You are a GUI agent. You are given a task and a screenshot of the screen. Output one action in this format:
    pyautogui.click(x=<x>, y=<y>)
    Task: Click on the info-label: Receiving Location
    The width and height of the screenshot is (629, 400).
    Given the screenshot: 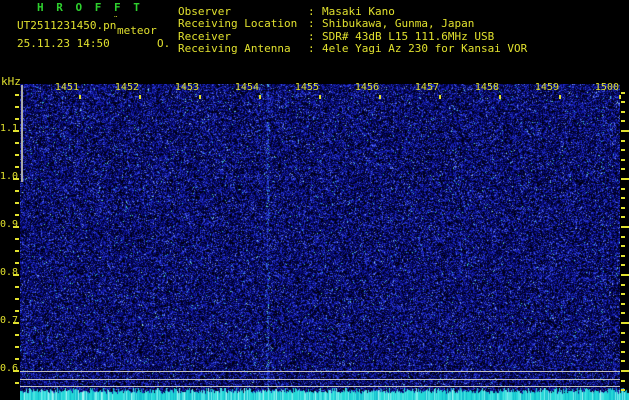 What is the action you would take?
    pyautogui.click(x=238, y=24)
    